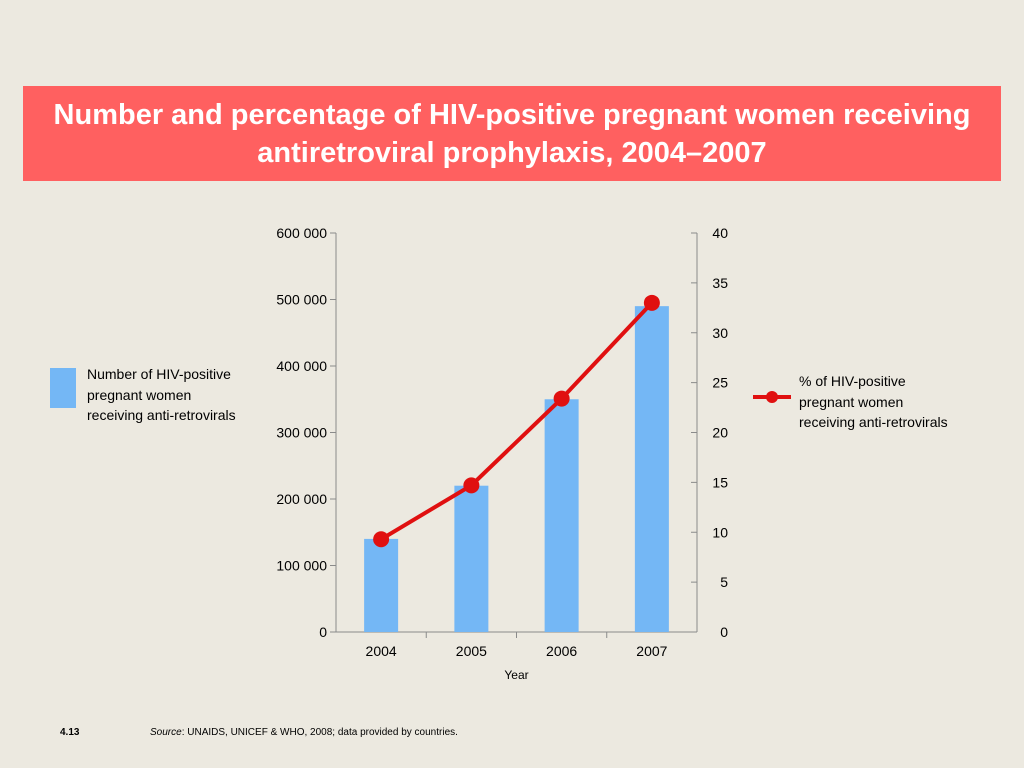  Describe the element at coordinates (161, 415) in the screenshot. I see `legend-bar-label-line: receiving anti-retrovirals` at that location.